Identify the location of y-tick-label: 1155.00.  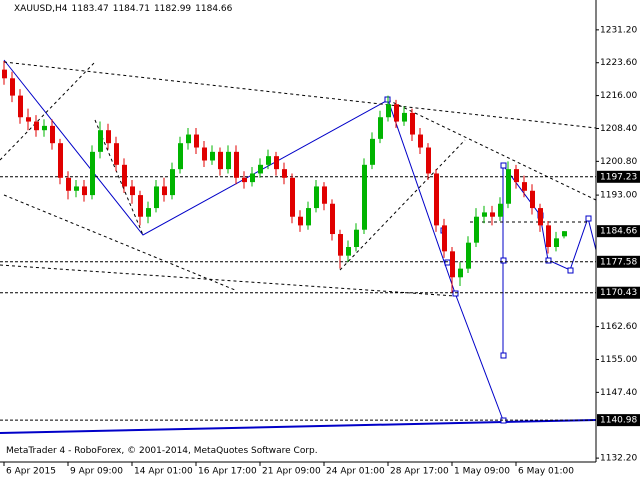
(618, 360).